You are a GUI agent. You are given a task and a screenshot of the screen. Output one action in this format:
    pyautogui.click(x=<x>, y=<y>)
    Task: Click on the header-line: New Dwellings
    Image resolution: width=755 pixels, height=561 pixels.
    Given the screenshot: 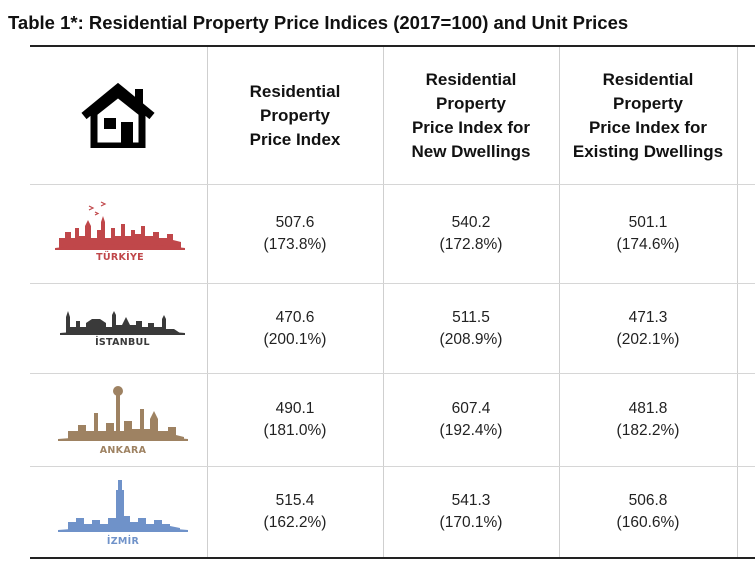 What is the action you would take?
    pyautogui.click(x=471, y=151)
    